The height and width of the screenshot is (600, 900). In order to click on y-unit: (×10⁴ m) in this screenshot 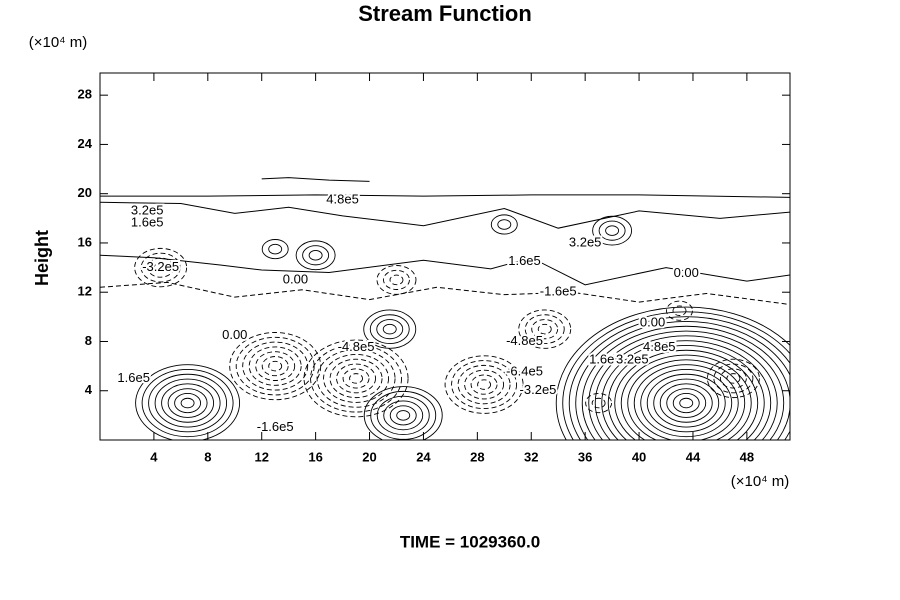, I will do `click(58, 42)`.